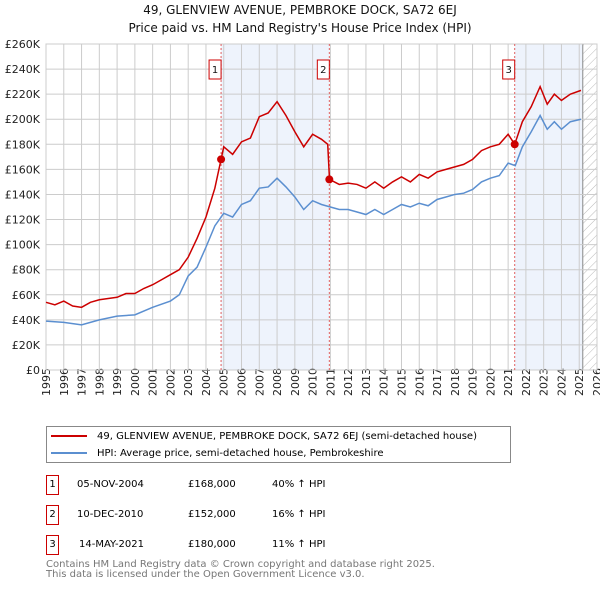 This screenshot has height=590, width=600. I want to click on y-tick-label: £20K, so click(26, 345).